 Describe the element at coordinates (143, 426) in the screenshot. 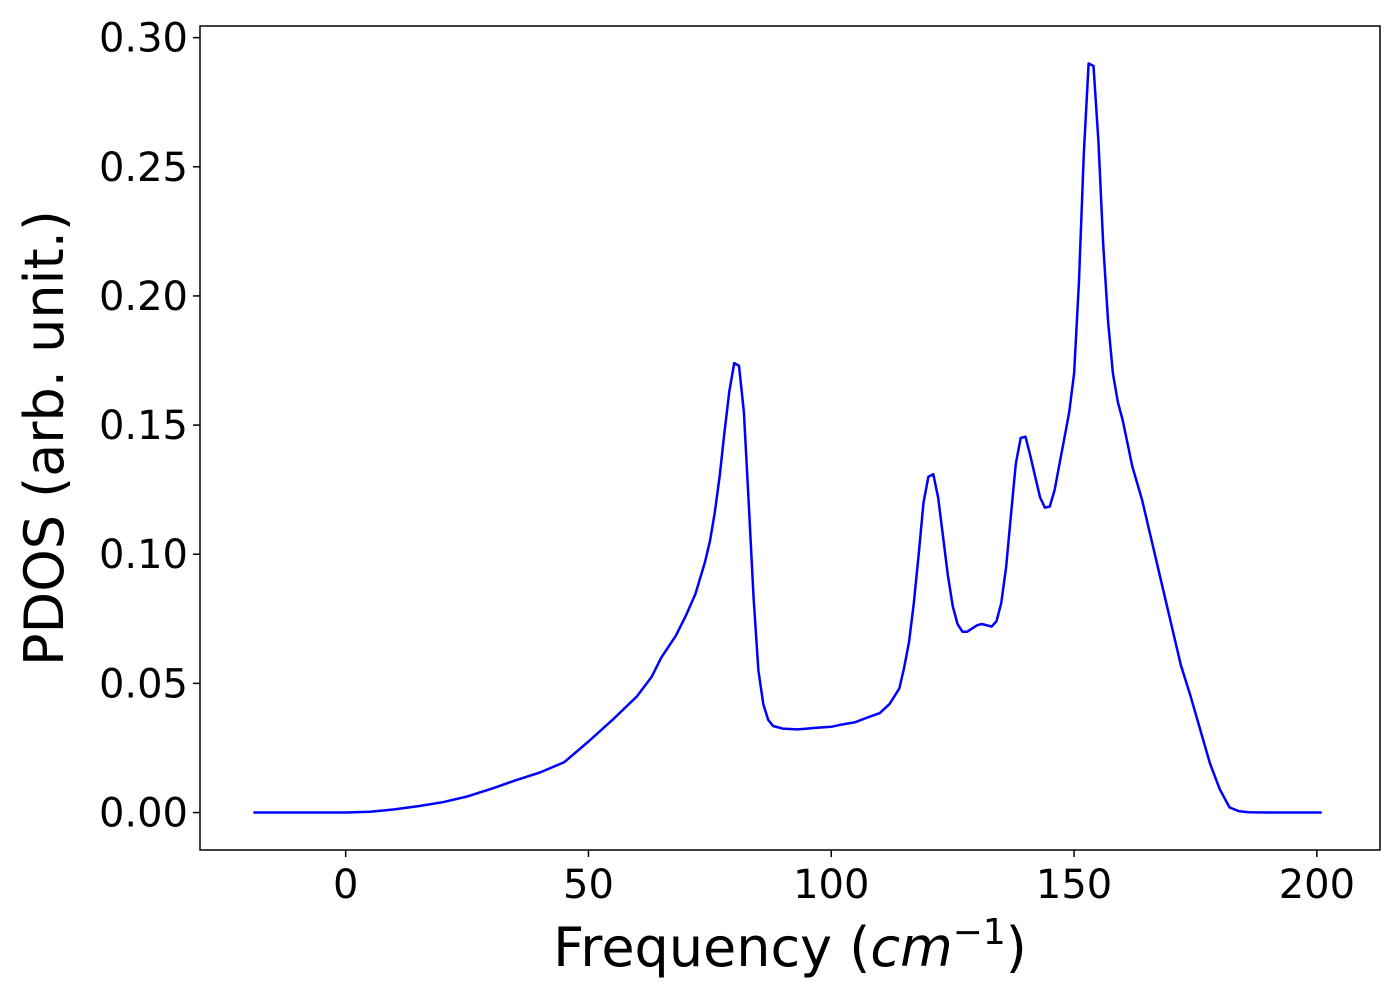

I see `y-tick-label: 0.15` at that location.